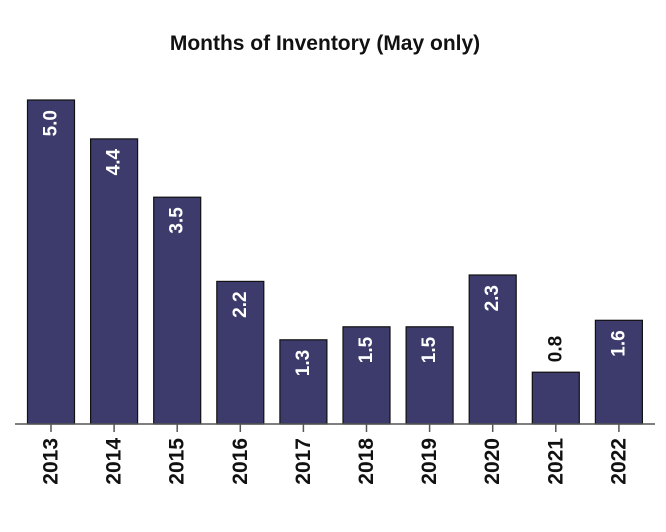 The height and width of the screenshot is (532, 666). What do you see at coordinates (303, 461) in the screenshot?
I see `x-tick-label-2017: 2017` at bounding box center [303, 461].